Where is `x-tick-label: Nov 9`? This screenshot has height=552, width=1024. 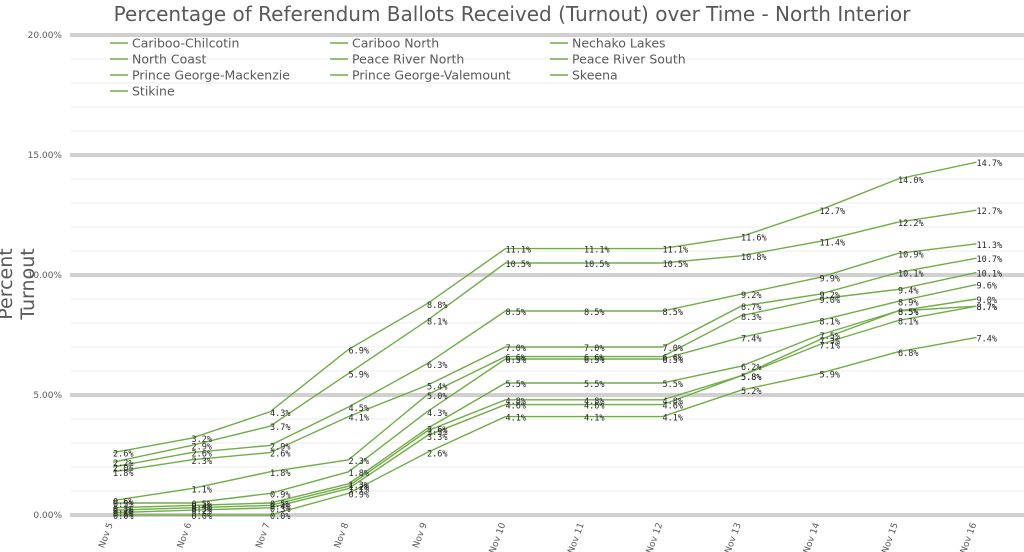 x-tick-label: Nov 9 is located at coordinates (420, 535).